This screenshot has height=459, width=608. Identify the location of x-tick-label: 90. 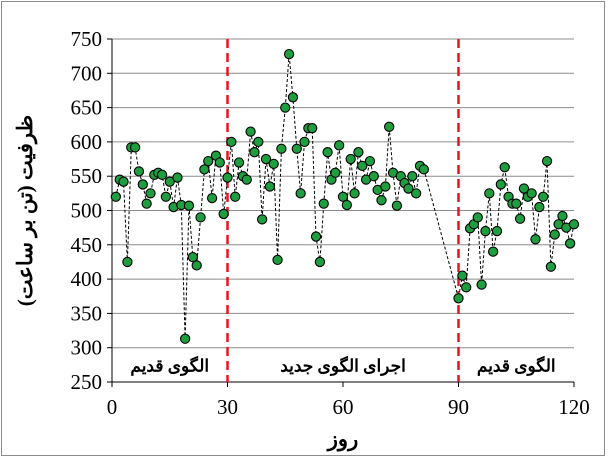
(458, 407).